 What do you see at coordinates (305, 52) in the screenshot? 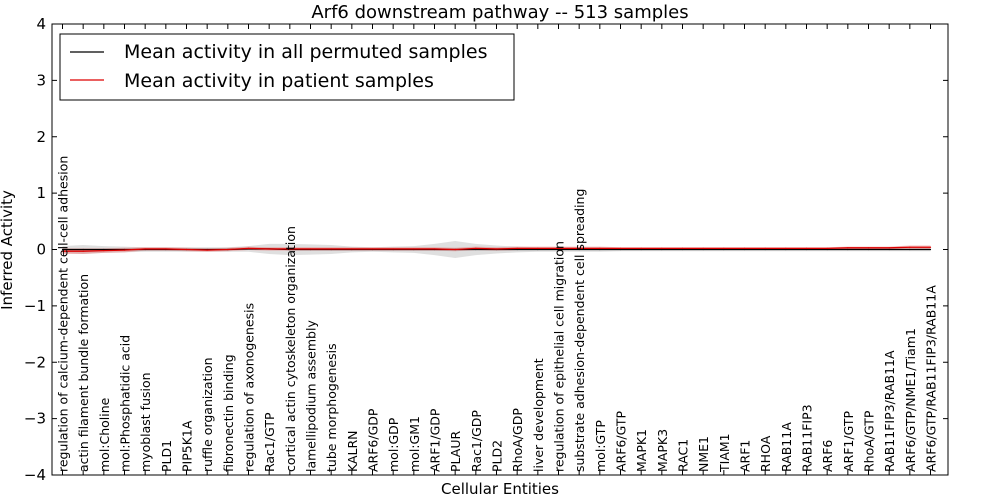
I see `legend-label-permuted: Mean activity in all permuted samples` at bounding box center [305, 52].